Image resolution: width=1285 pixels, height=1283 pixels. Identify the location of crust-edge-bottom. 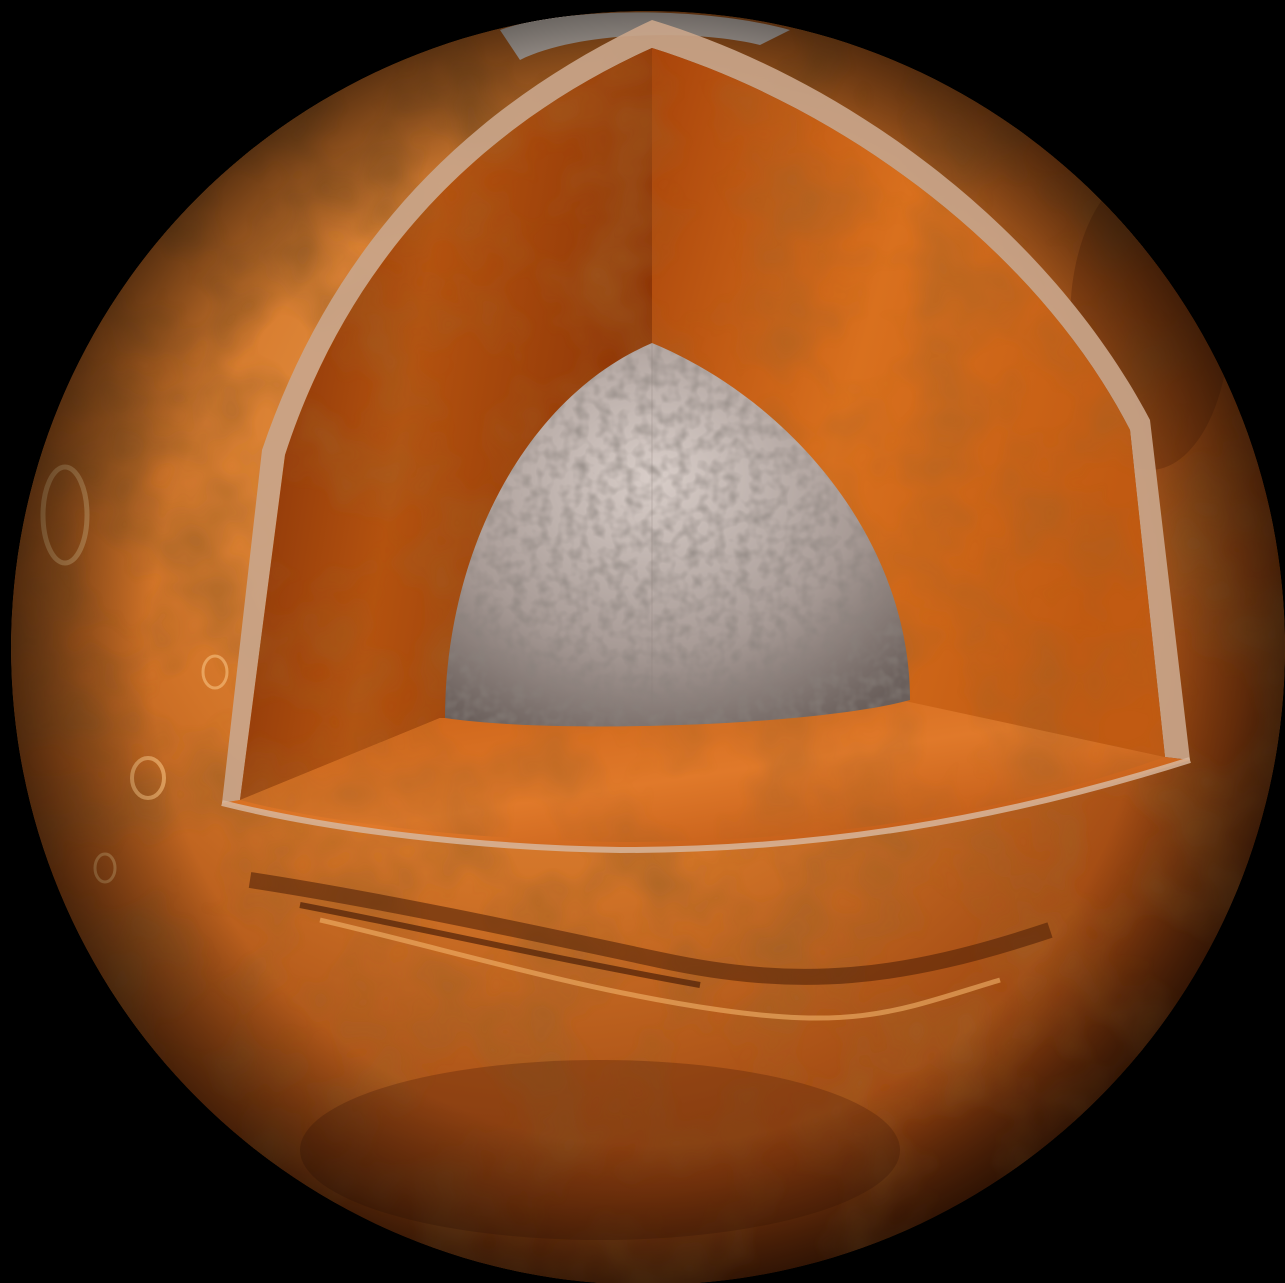
(706, 805).